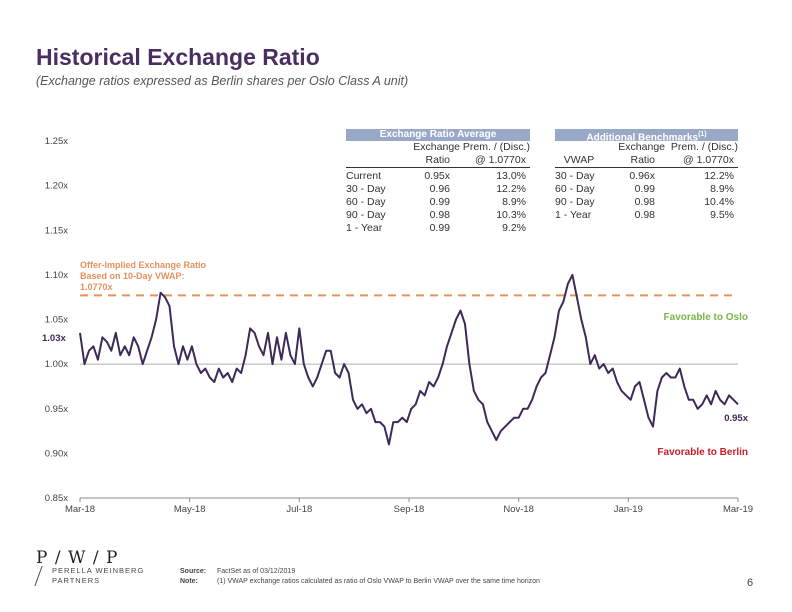 The width and height of the screenshot is (792, 612). What do you see at coordinates (178, 57) in the screenshot?
I see `page-title: Historical Exchange Ratio` at bounding box center [178, 57].